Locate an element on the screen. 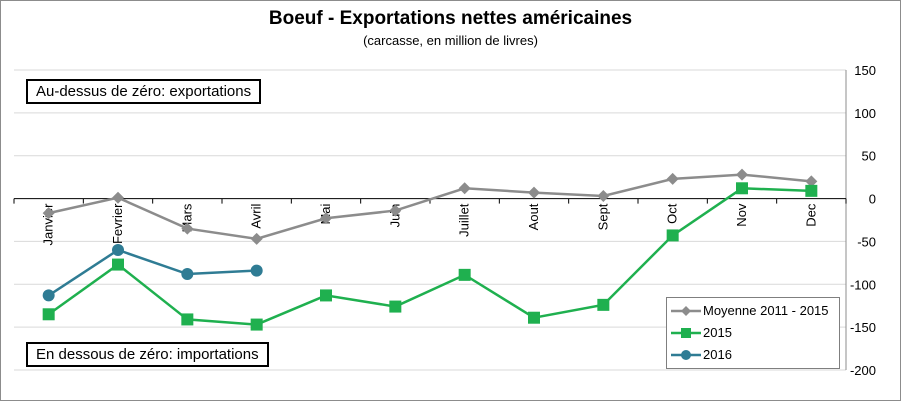  chart-title: Boeuf - Exportations nettes américaines is located at coordinates (450, 18).